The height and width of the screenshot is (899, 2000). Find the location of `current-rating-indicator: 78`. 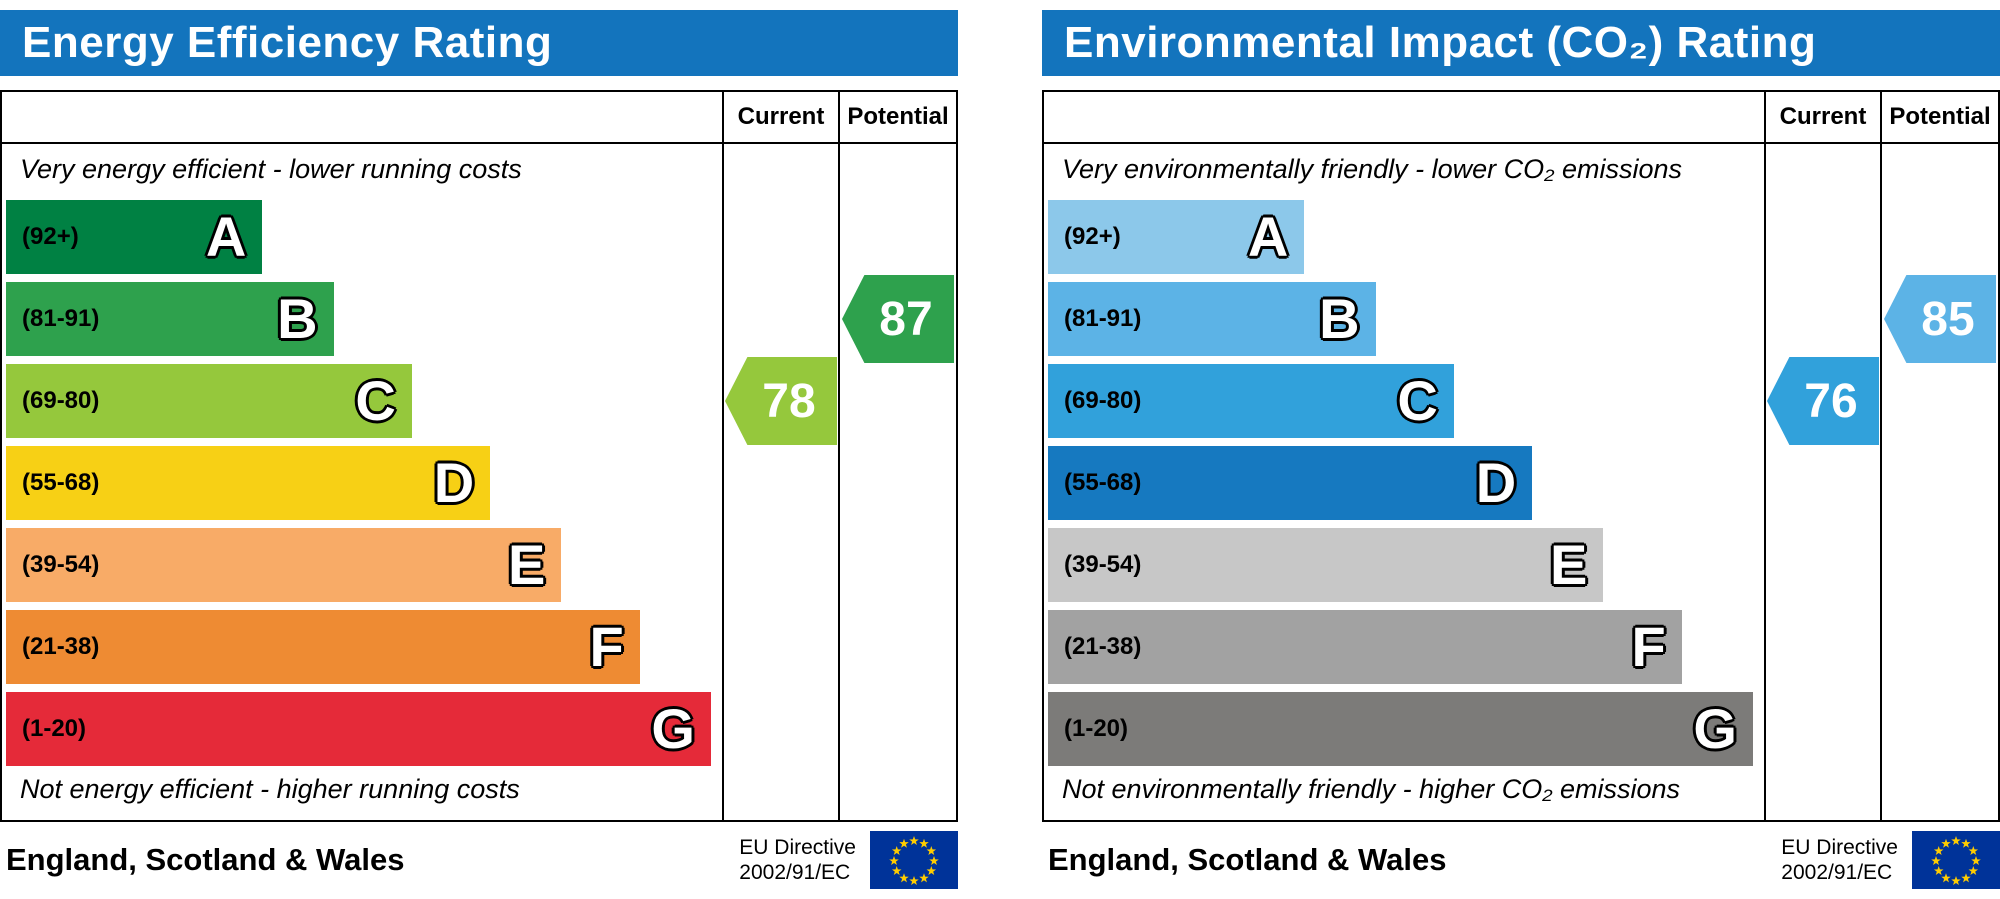

current-rating-indicator: 78 is located at coordinates (781, 401).